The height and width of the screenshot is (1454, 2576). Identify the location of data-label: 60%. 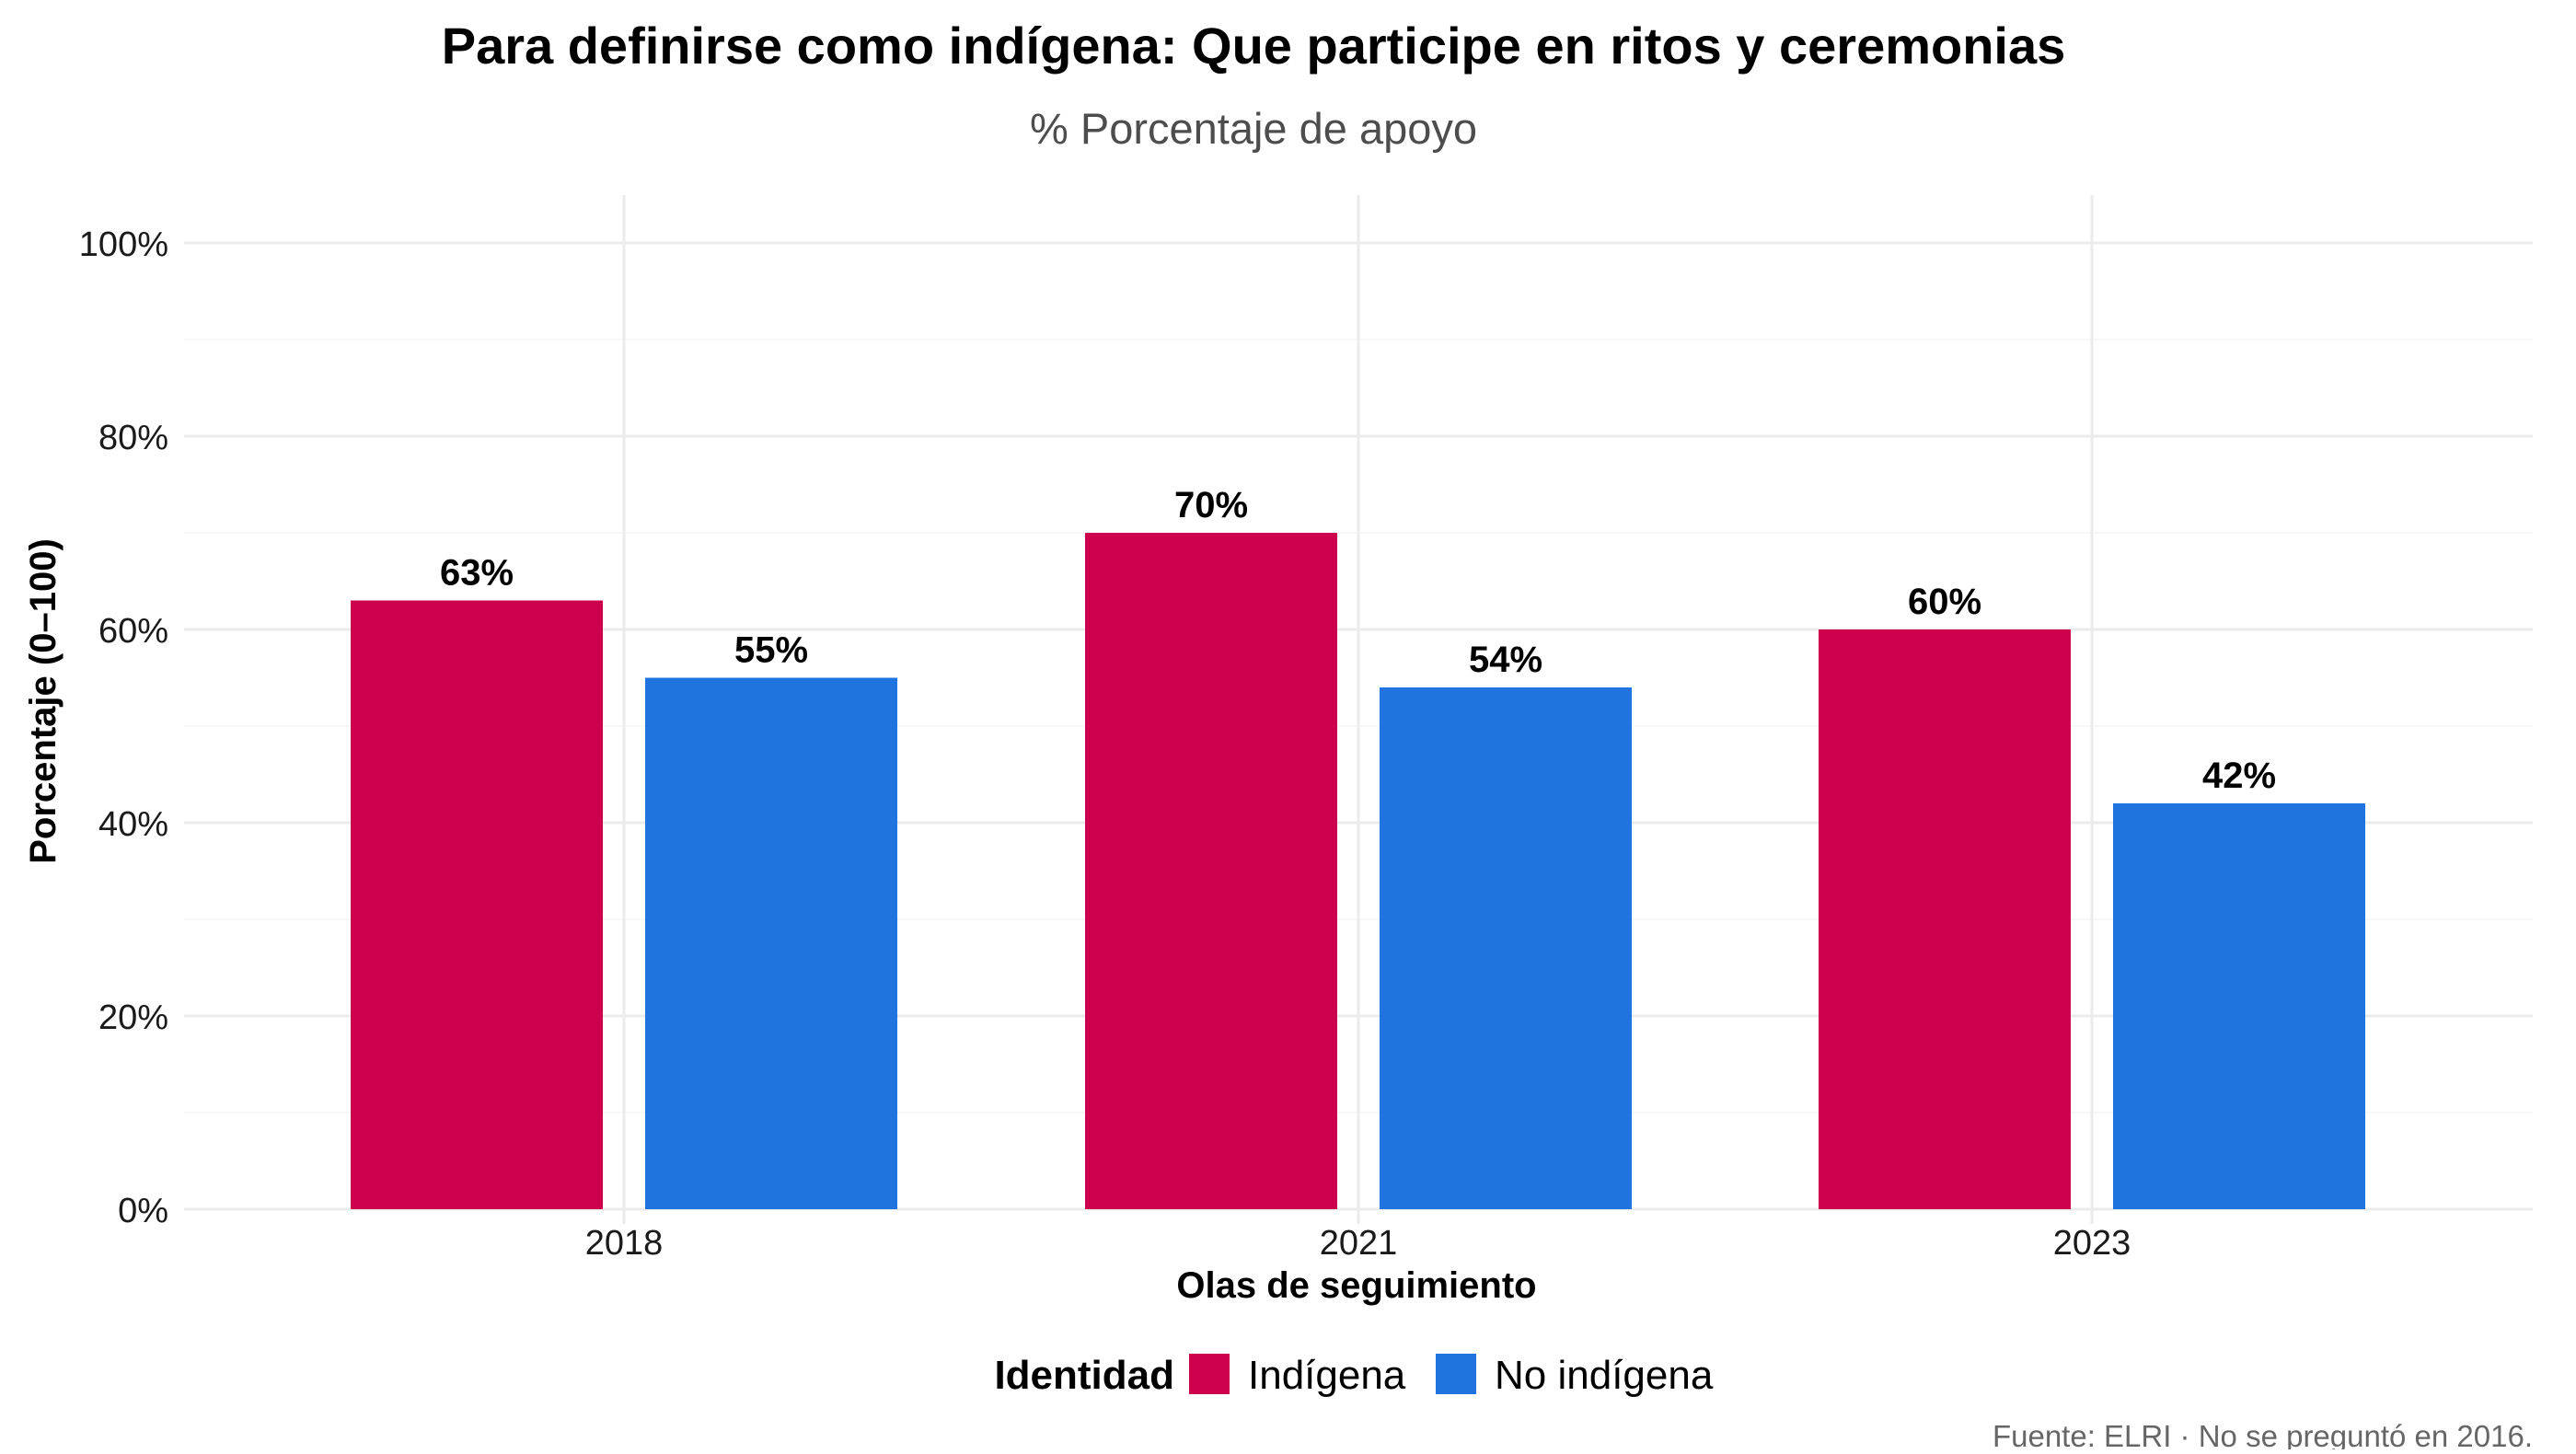
(1944, 602).